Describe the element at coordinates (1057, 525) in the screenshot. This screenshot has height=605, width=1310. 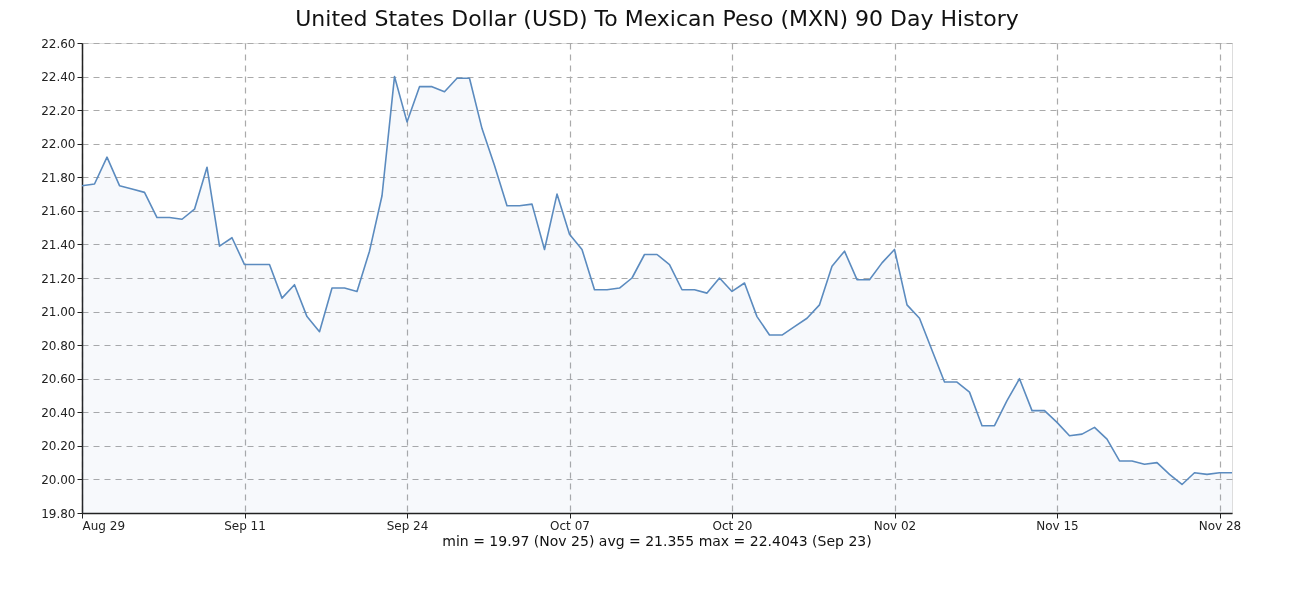
I see `x-tick-label: Nov 15` at that location.